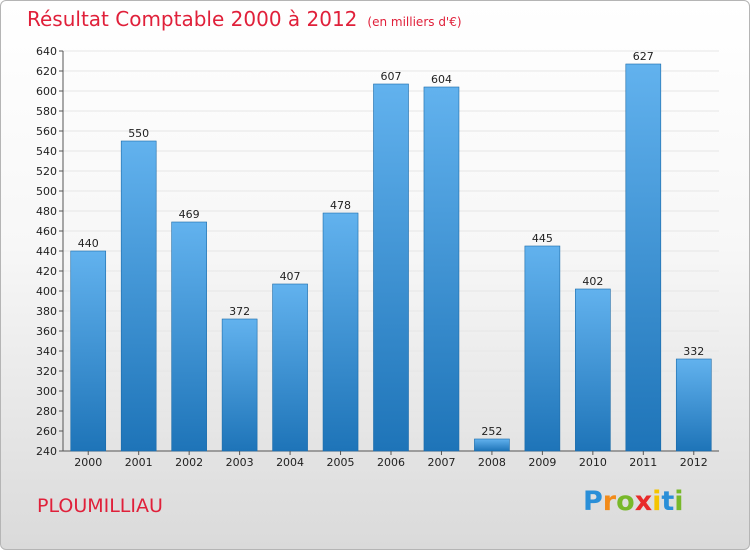 The height and width of the screenshot is (550, 750). What do you see at coordinates (290, 462) in the screenshot?
I see `x-tick-label-2004: 2004` at bounding box center [290, 462].